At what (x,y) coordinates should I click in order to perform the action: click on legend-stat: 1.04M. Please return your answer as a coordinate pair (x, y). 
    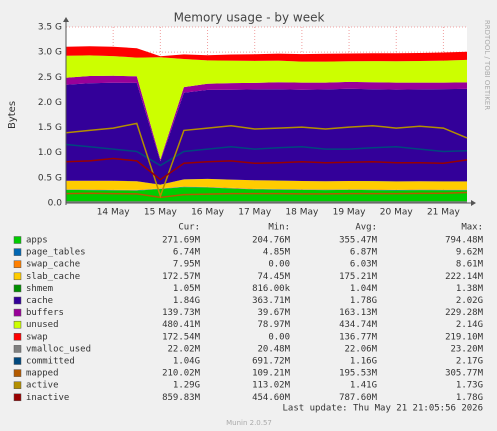
    Looking at the image, I should click on (364, 289).